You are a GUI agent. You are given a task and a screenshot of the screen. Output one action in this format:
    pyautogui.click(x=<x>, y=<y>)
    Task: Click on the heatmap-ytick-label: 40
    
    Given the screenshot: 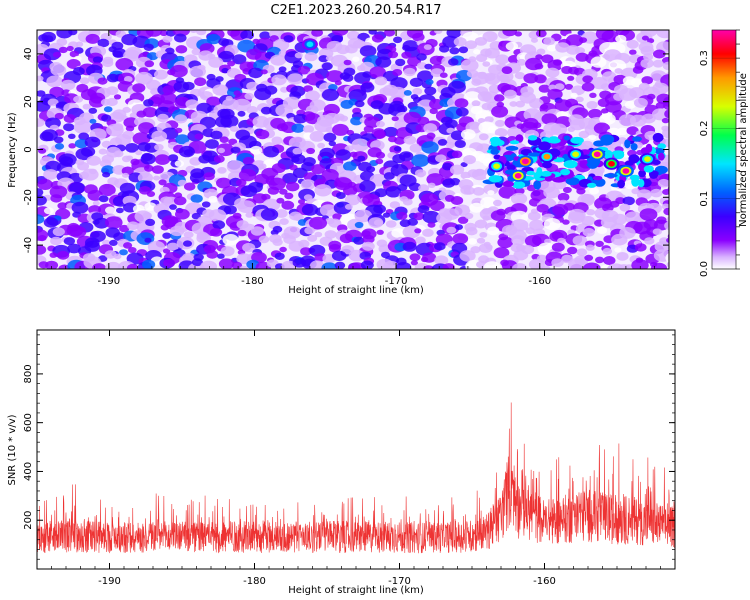 What is the action you would take?
    pyautogui.click(x=28, y=54)
    